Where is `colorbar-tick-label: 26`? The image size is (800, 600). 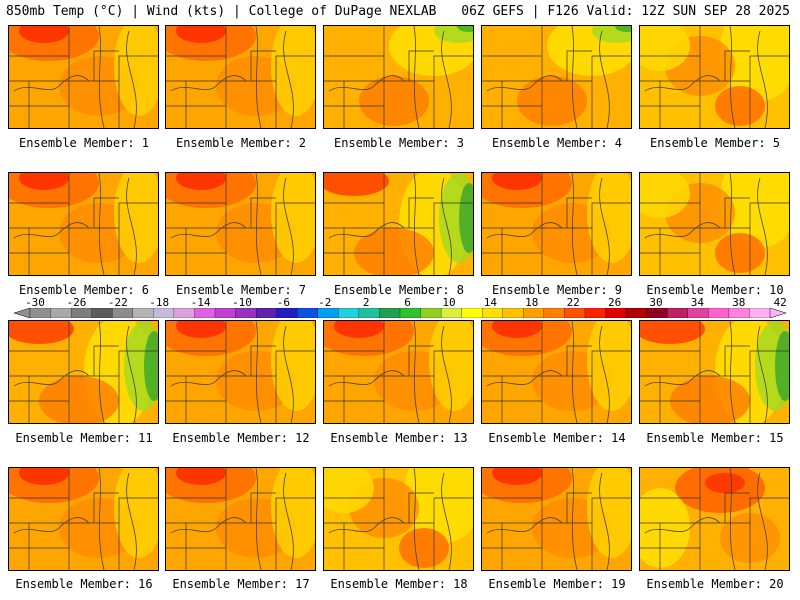
colorbar-tick-label: 26 is located at coordinates (614, 302).